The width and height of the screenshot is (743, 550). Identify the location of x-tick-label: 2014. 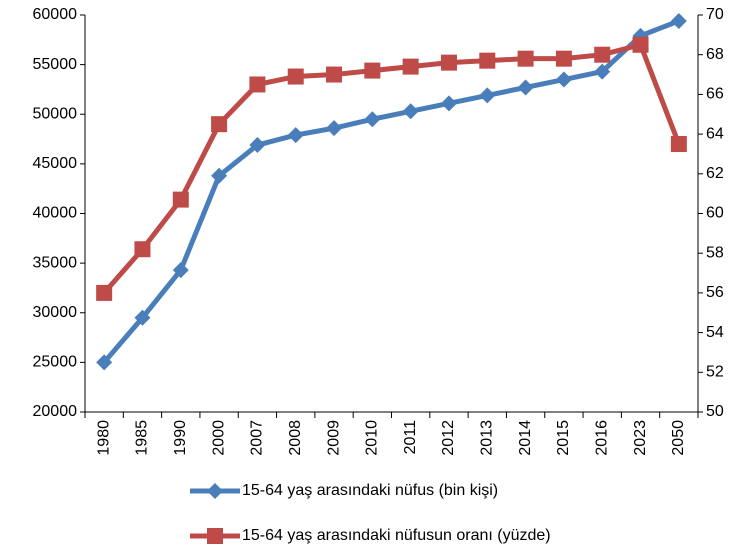
(525, 438).